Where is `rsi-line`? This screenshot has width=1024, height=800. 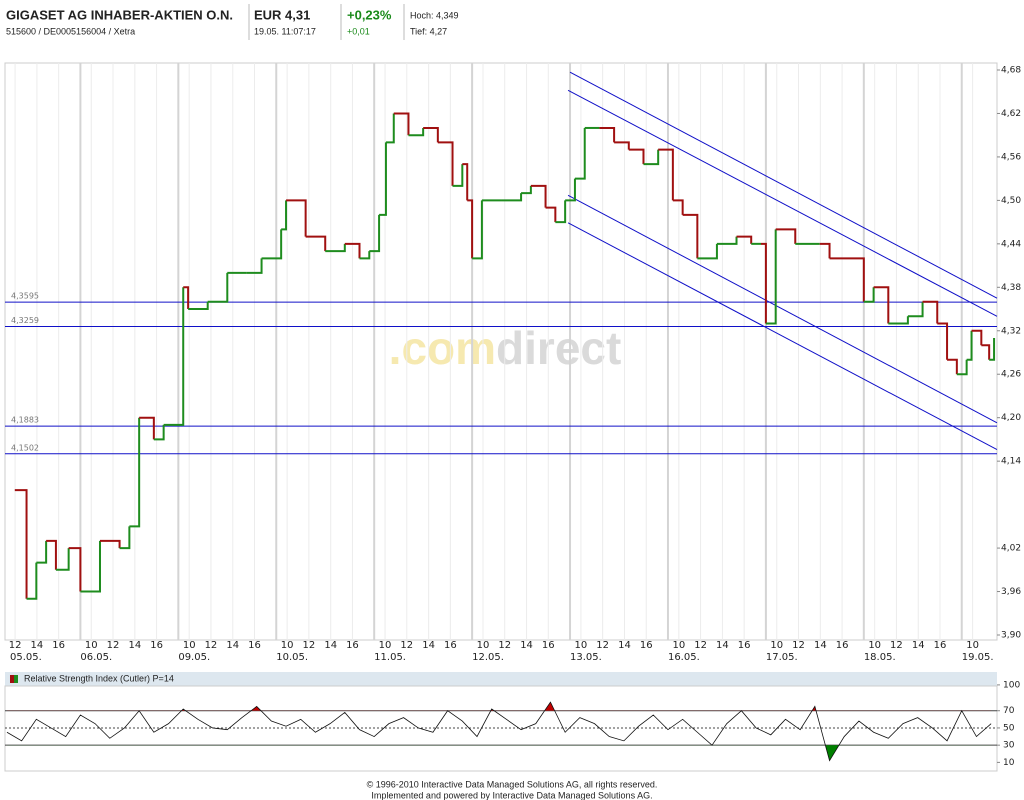 rsi-line is located at coordinates (499, 731).